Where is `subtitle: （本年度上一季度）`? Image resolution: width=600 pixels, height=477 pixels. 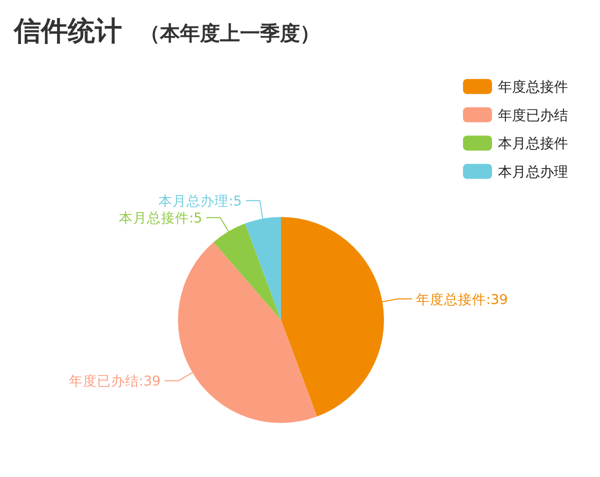 subtitle: （本年度上一季度） is located at coordinates (230, 33).